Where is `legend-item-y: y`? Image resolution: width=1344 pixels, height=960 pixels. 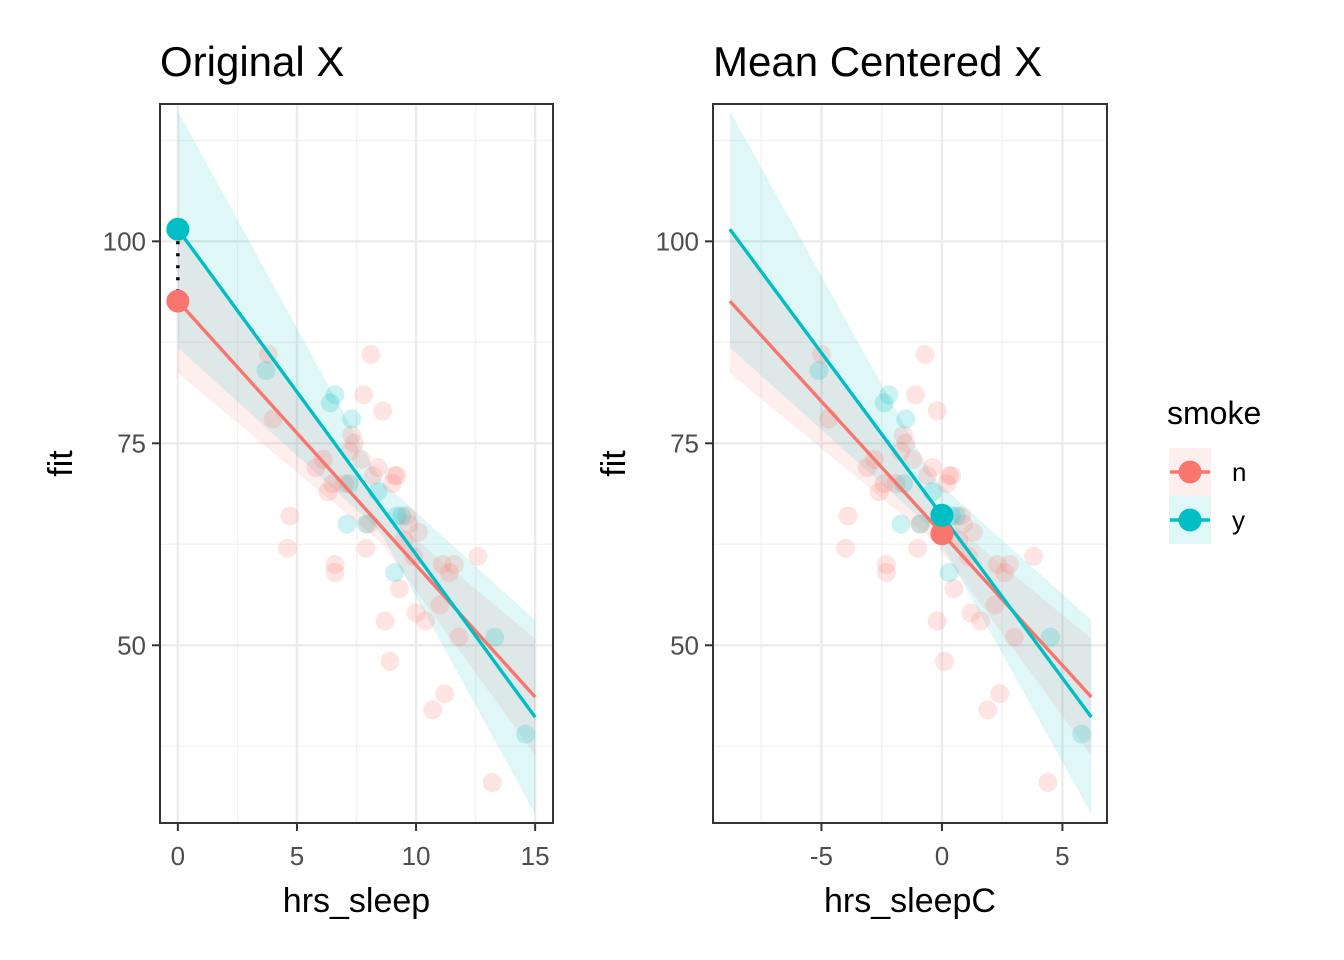 legend-item-y: y is located at coordinates (1207, 520).